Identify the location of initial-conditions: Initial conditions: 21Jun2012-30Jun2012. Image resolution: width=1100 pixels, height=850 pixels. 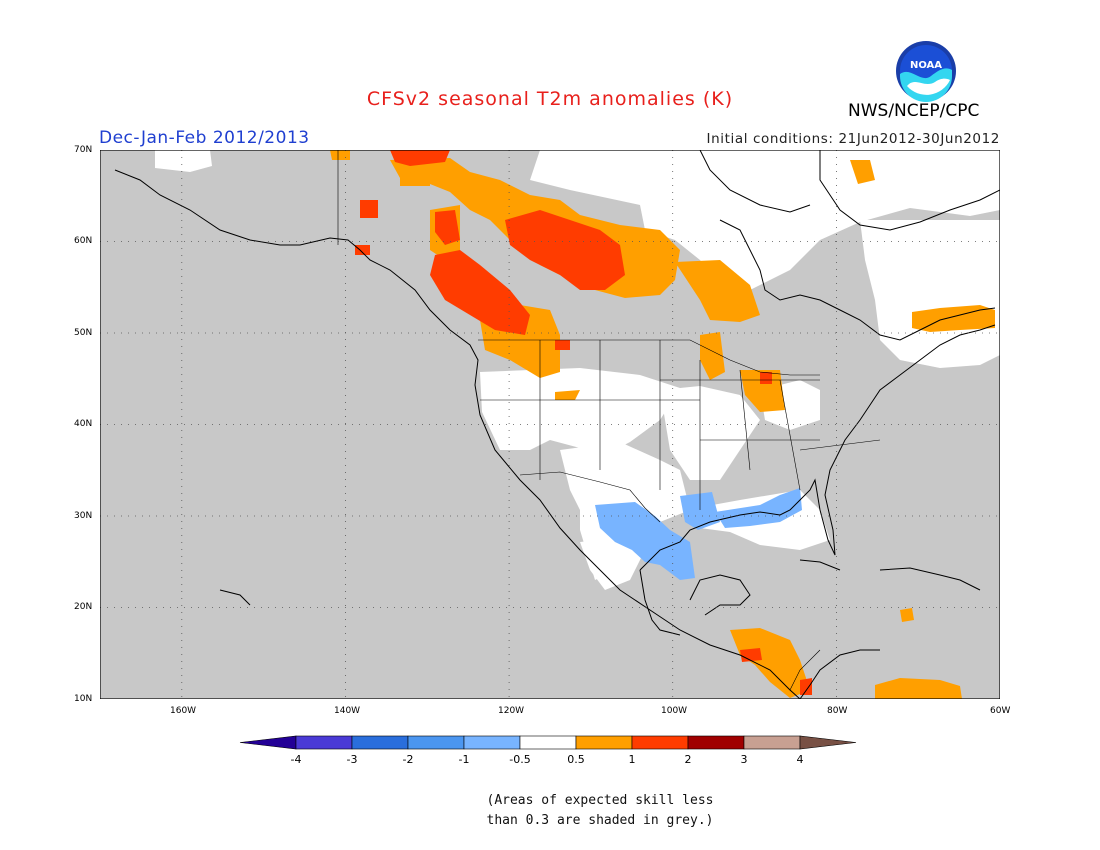
(853, 139).